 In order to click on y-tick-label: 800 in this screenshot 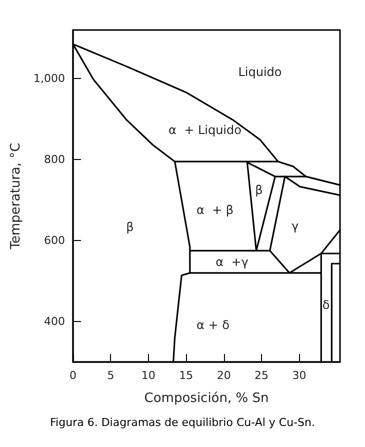, I will do `click(54, 159)`.